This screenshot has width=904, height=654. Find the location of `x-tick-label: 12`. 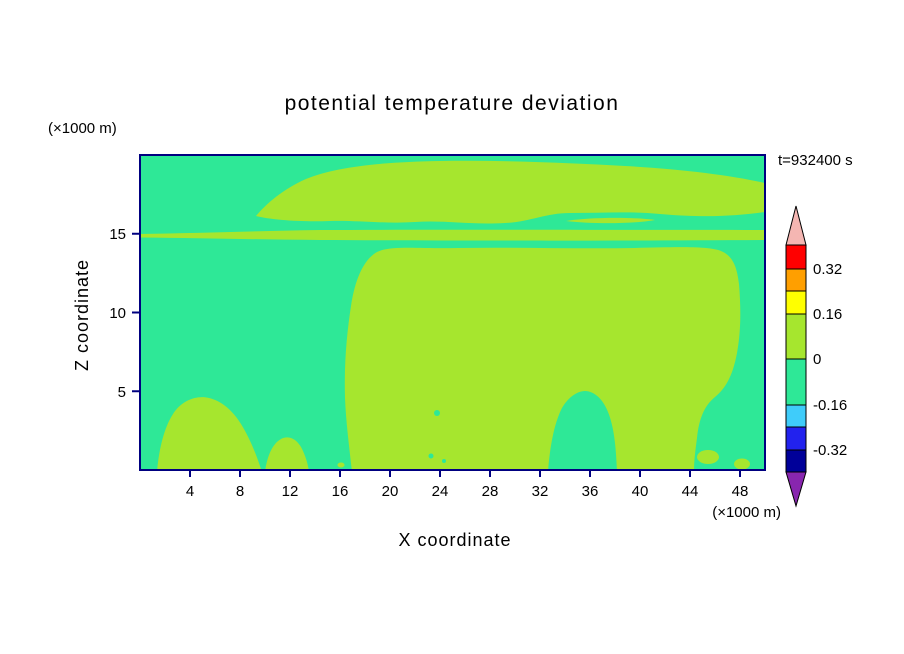

x-tick-label: 12 is located at coordinates (290, 491).